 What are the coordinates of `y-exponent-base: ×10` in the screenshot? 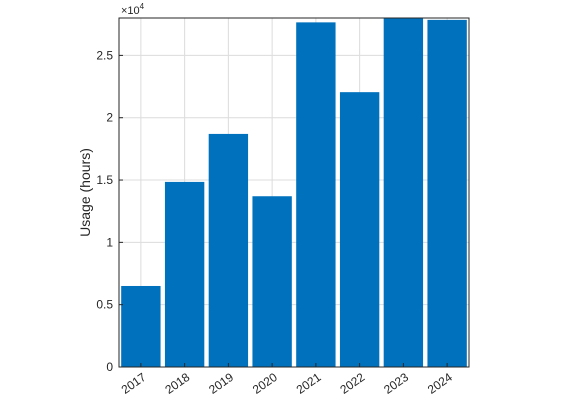 It's located at (130, 11).